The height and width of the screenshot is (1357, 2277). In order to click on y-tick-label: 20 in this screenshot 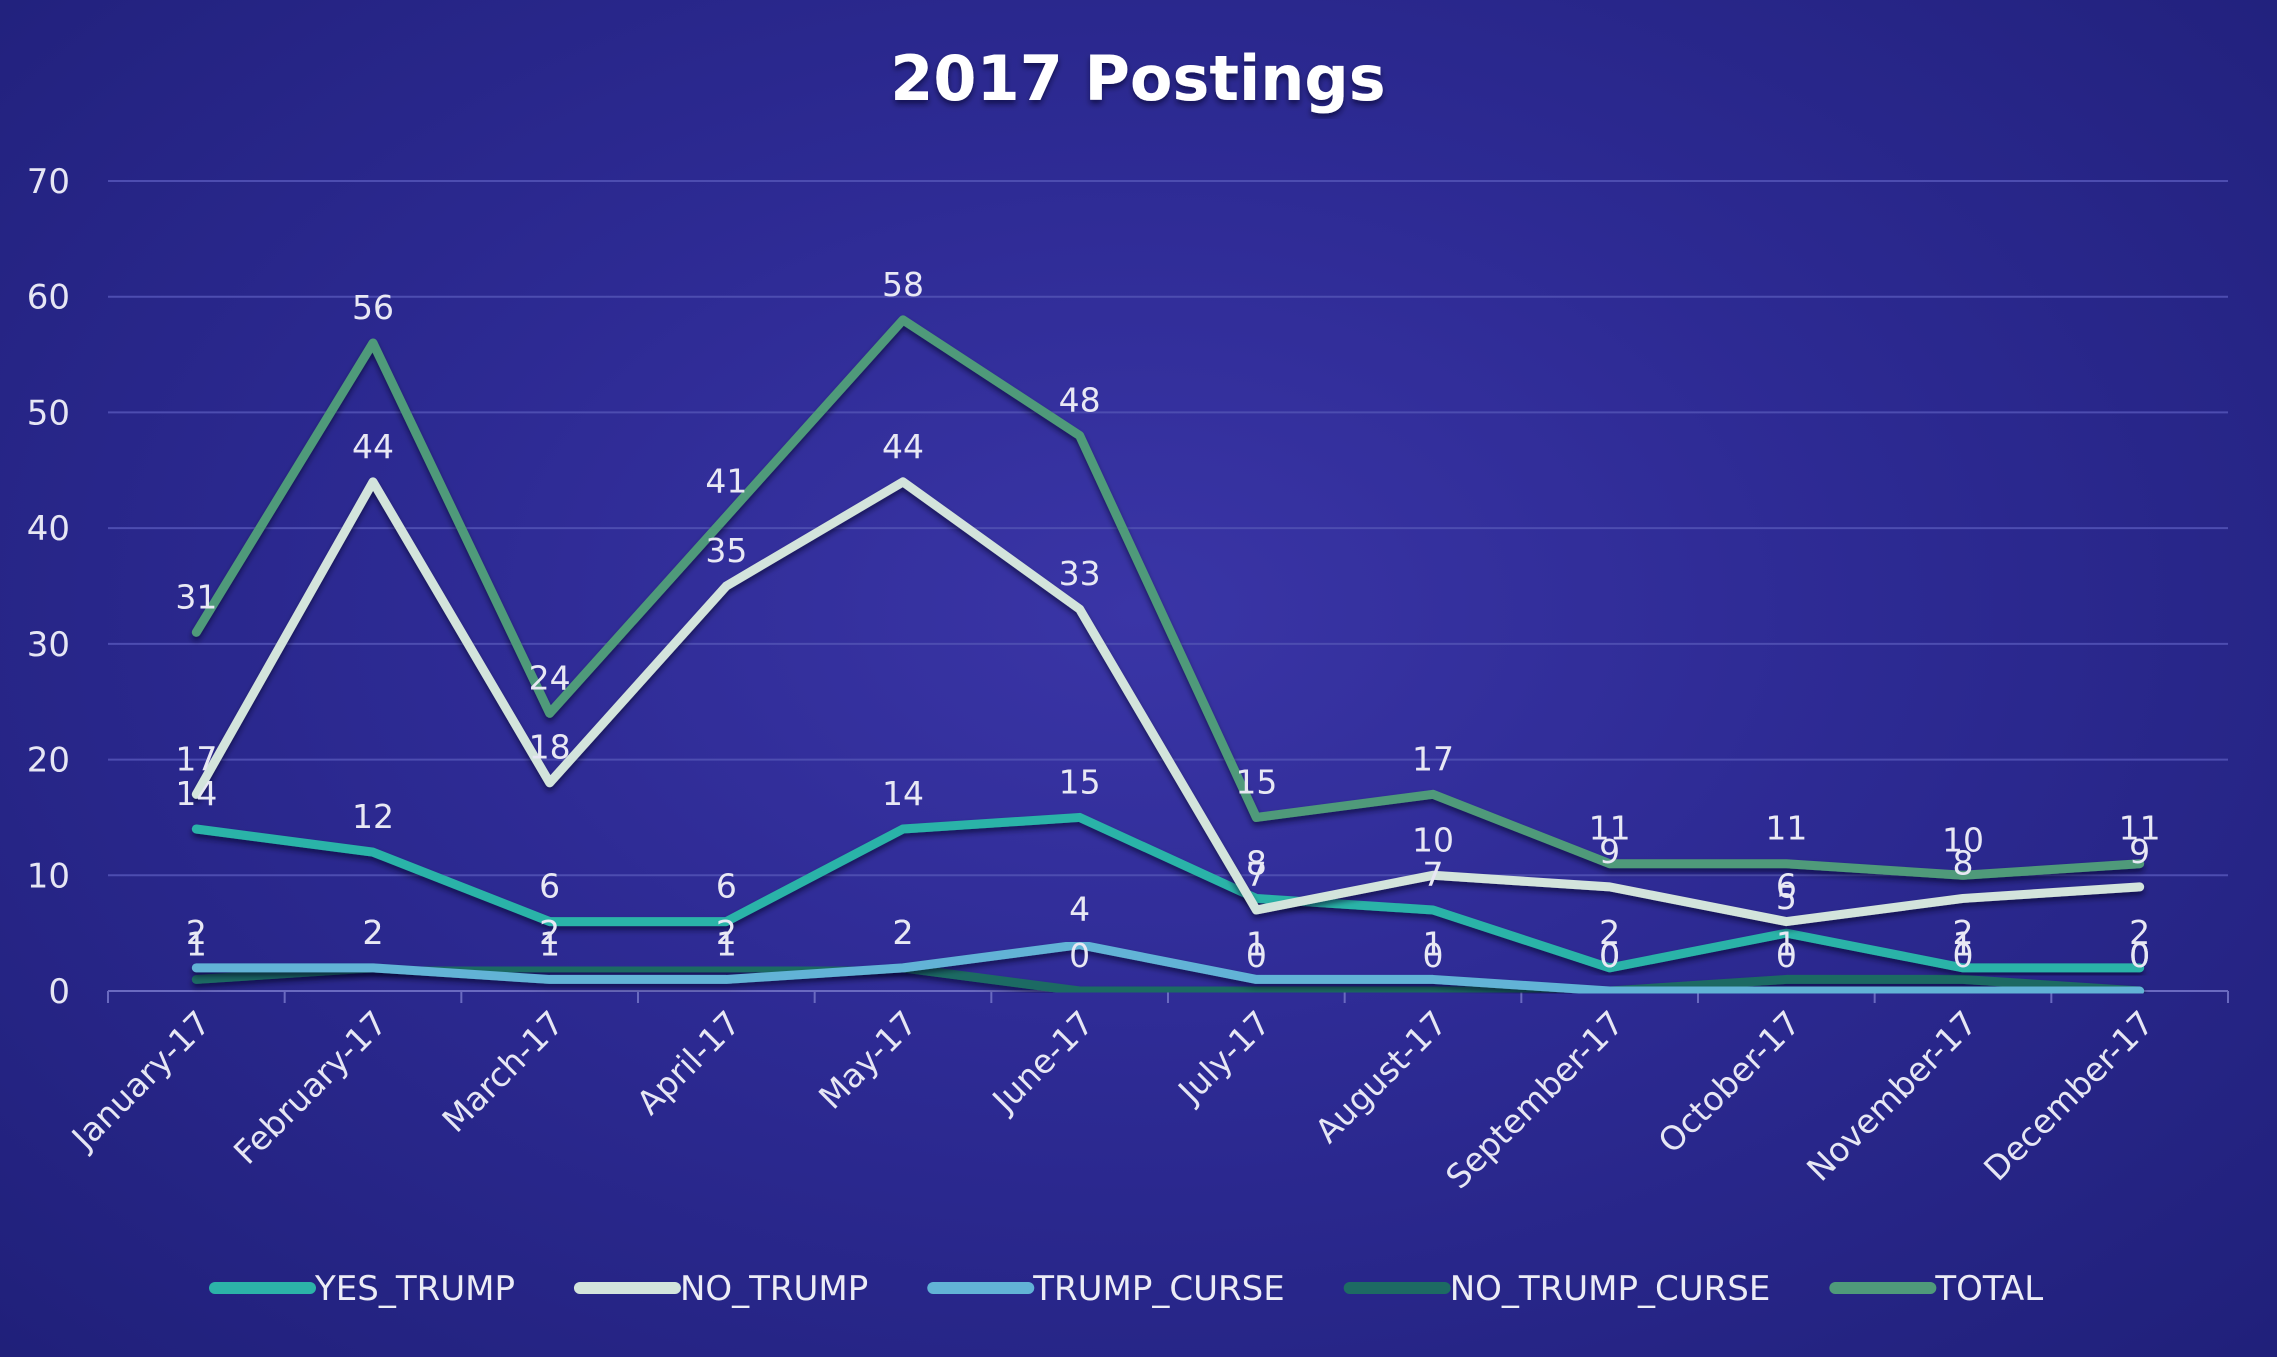, I will do `click(48, 761)`.